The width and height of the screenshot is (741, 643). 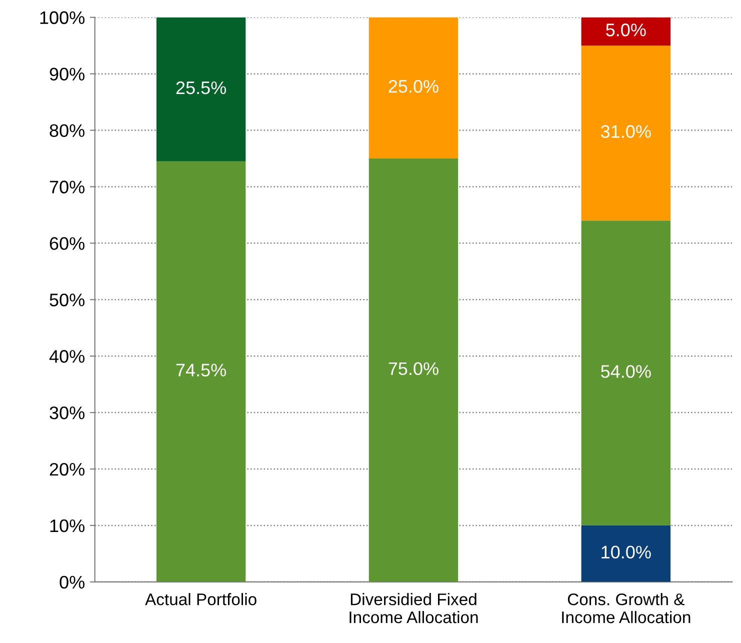 What do you see at coordinates (200, 599) in the screenshot?
I see `x-tick-label: Actual Portfolio` at bounding box center [200, 599].